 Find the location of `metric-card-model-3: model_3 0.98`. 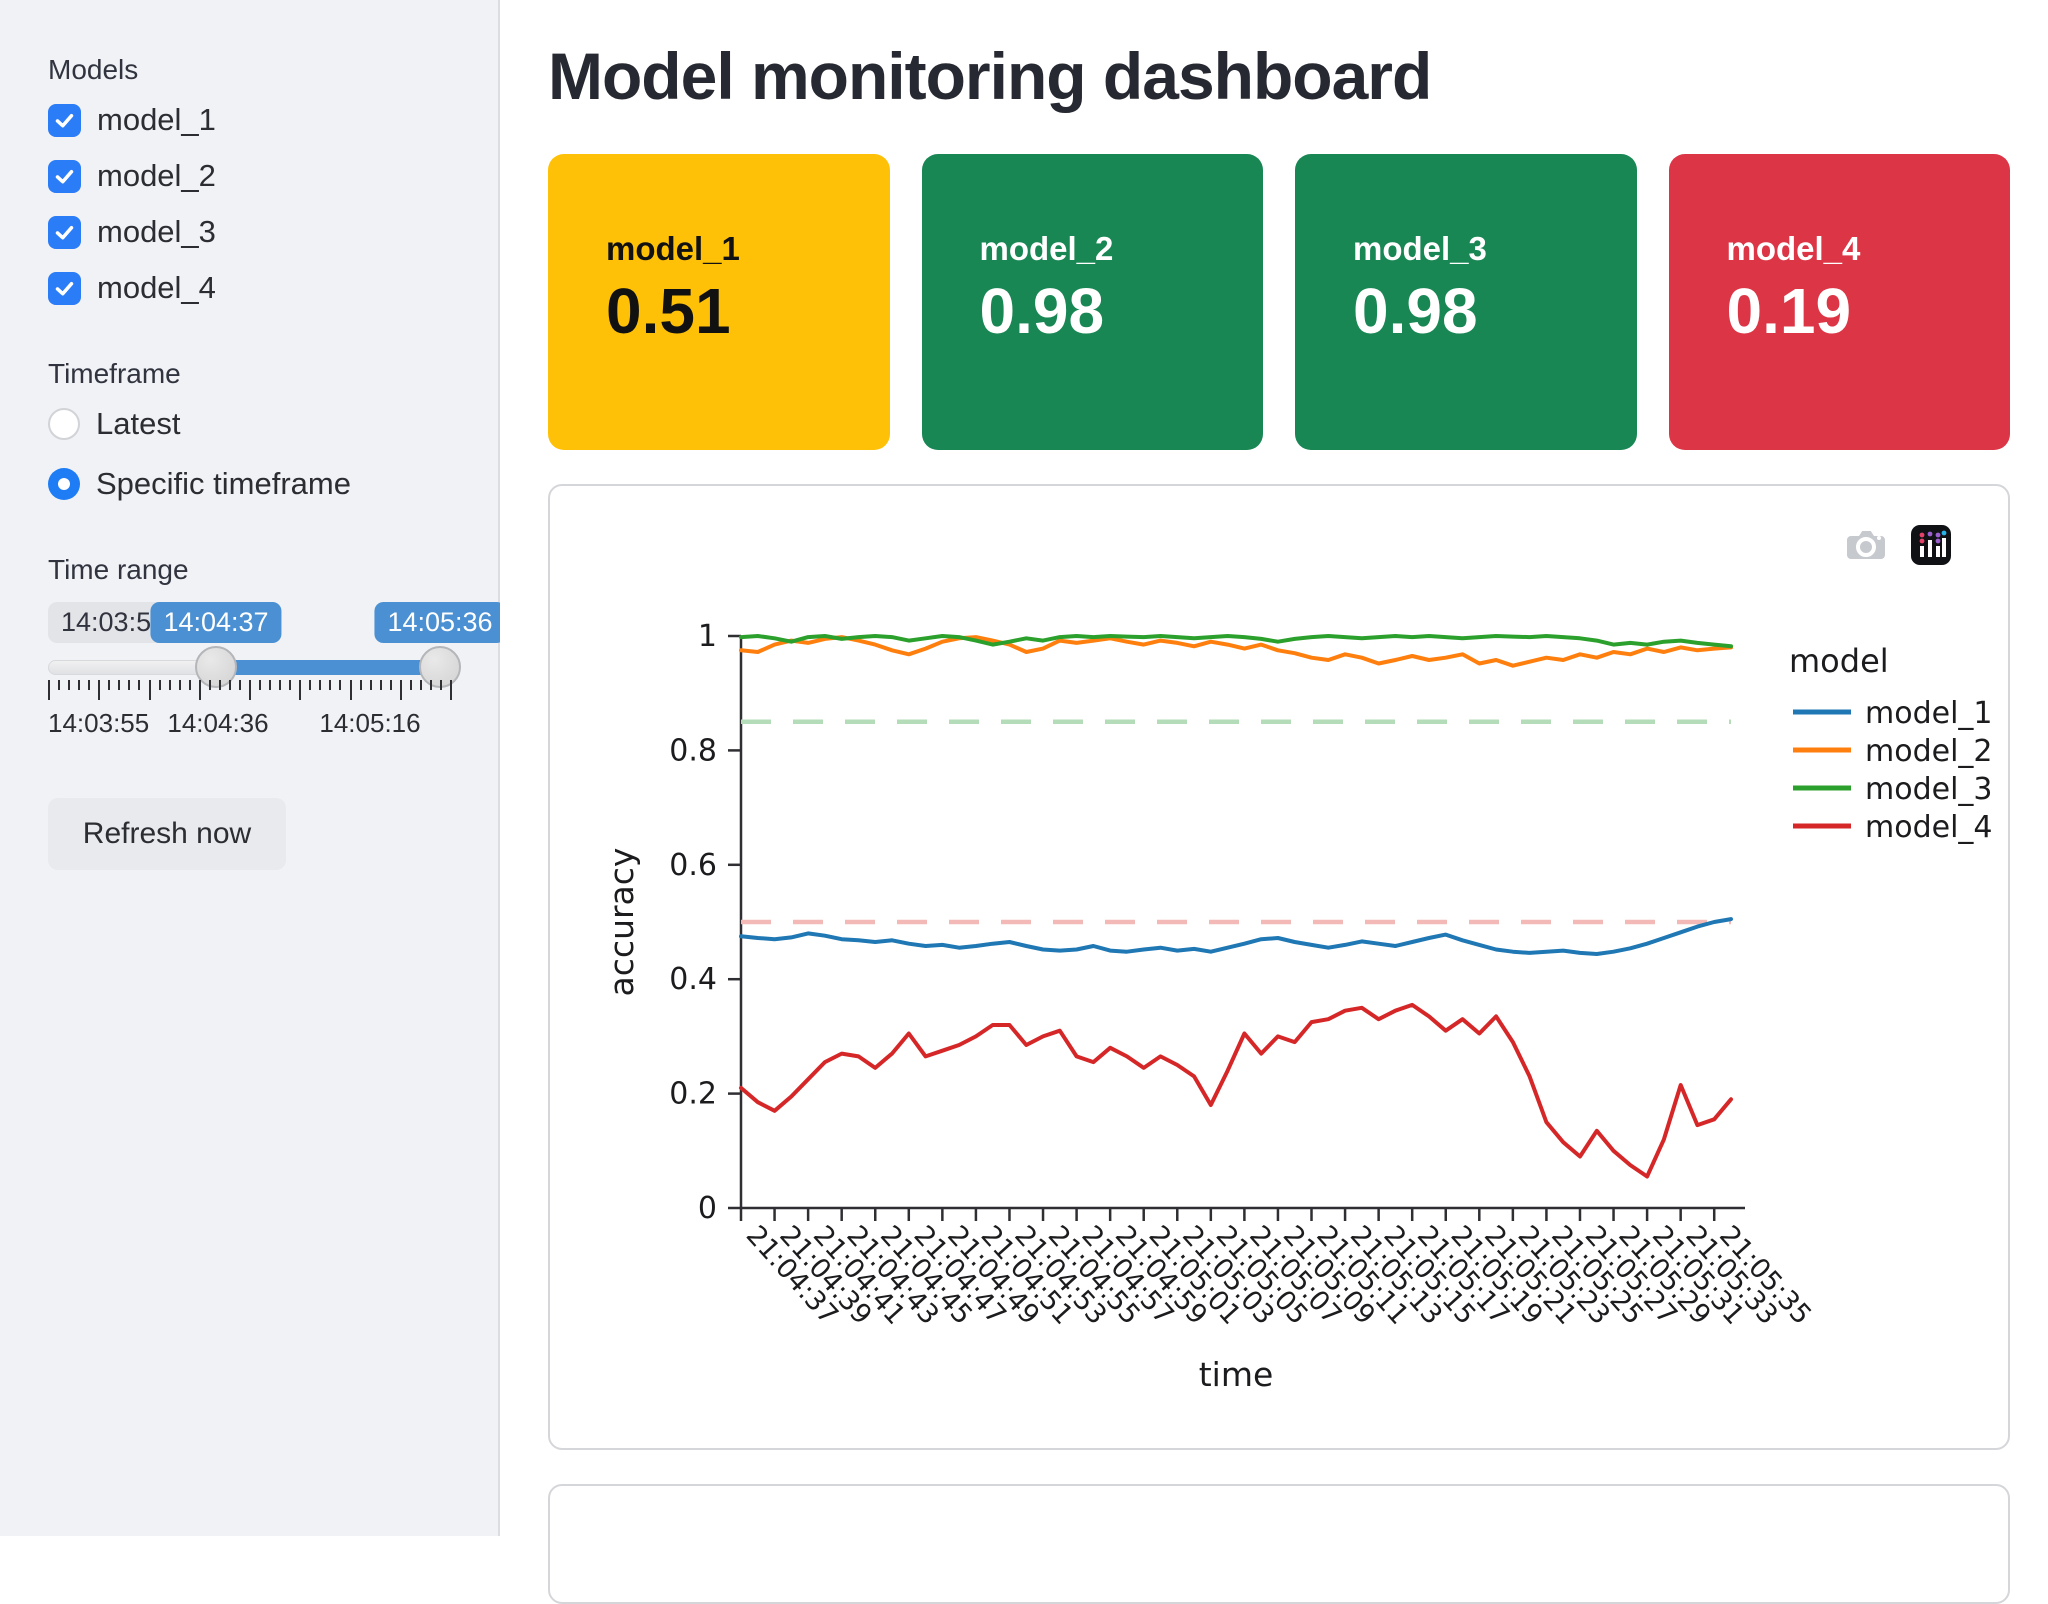

metric-card-model-3: model_3 0.98 is located at coordinates (1466, 302).